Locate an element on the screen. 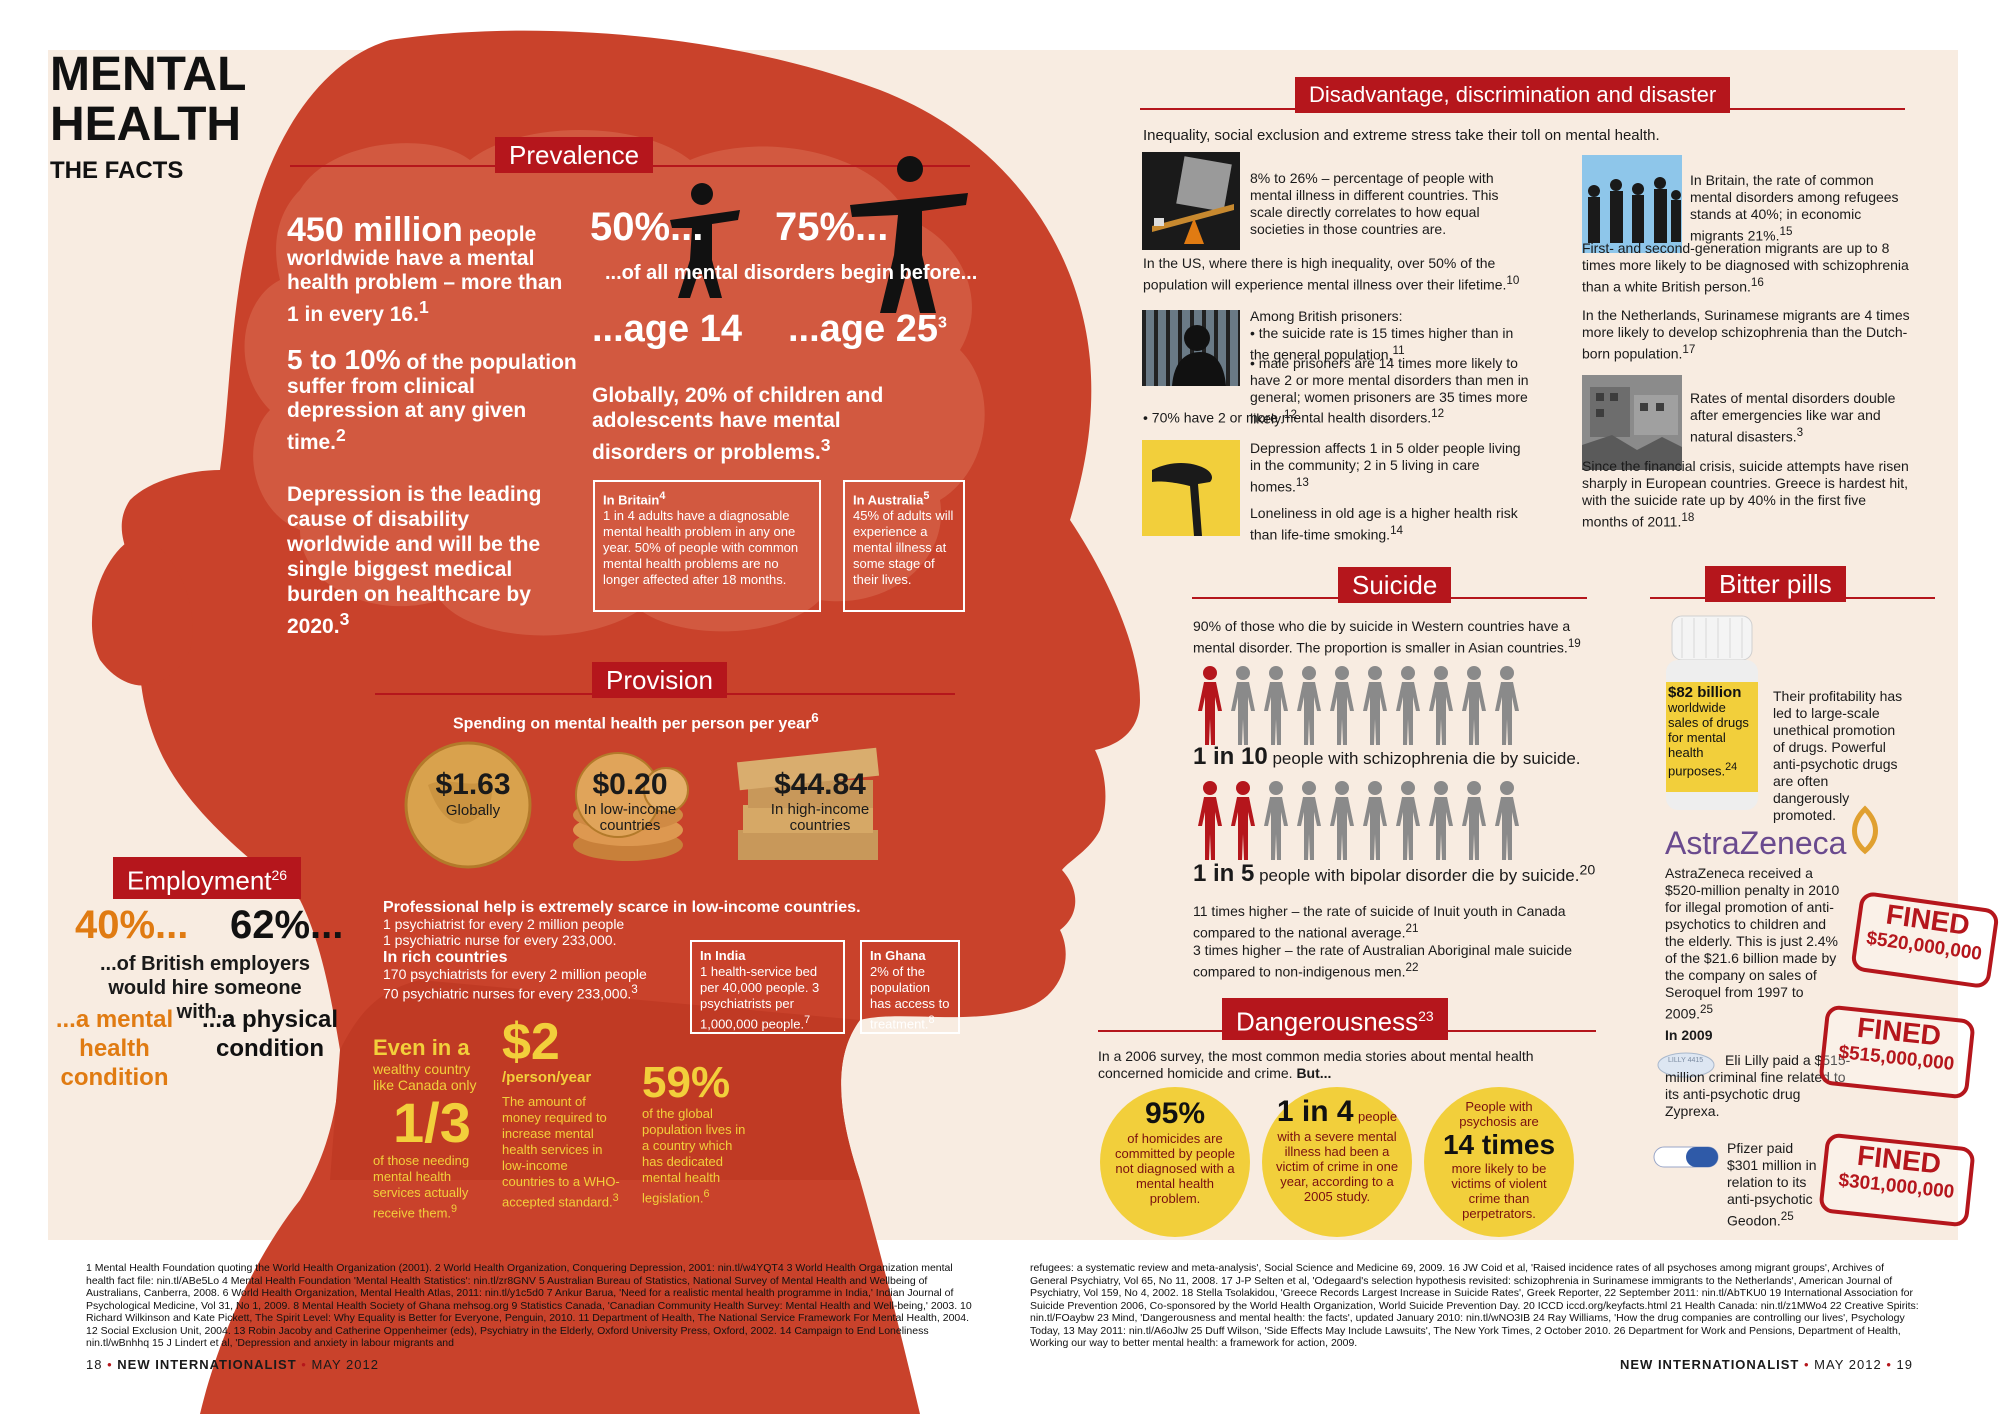 This screenshot has width=2000, height=1414. folio-left: 18 • NEW INTERNATIONALIST • MAY 2012 is located at coordinates (232, 1364).